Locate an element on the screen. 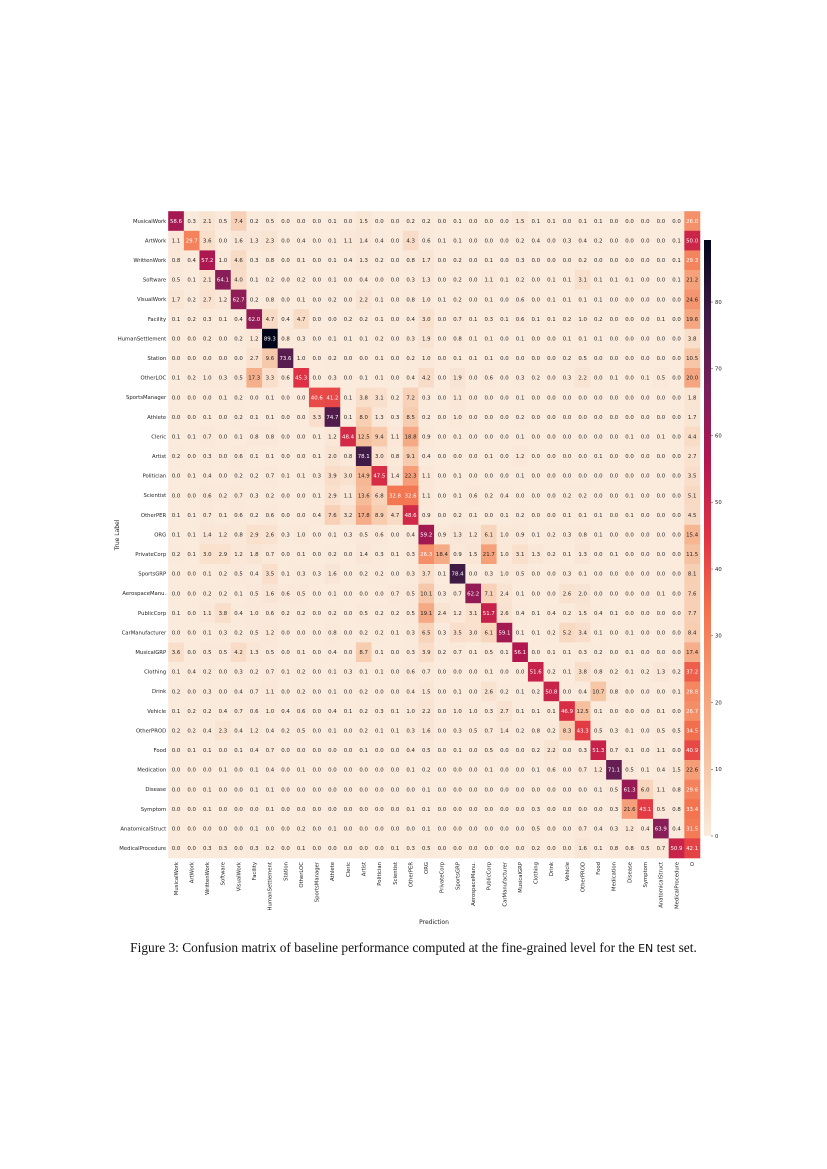  cell-value-label: 19.1 is located at coordinates (426, 614).